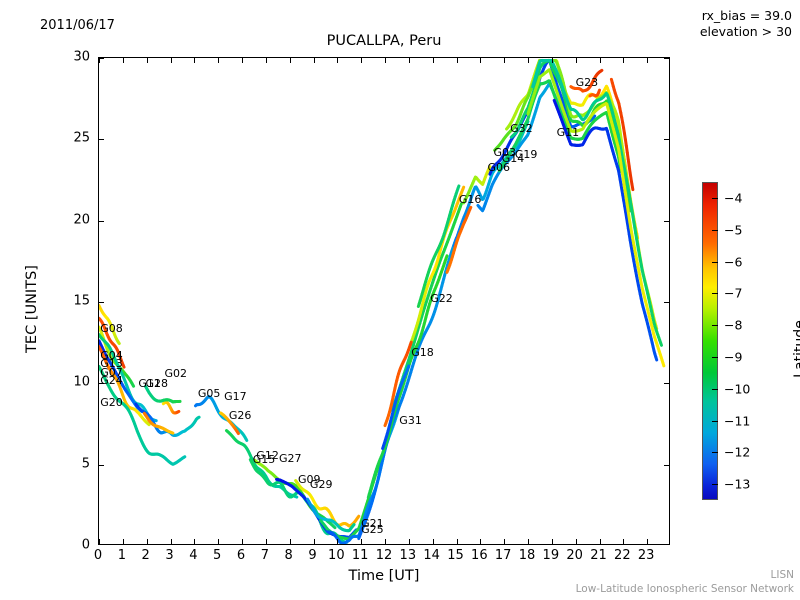 The width and height of the screenshot is (800, 600). I want to click on satellite-track-G02b, so click(162, 394).